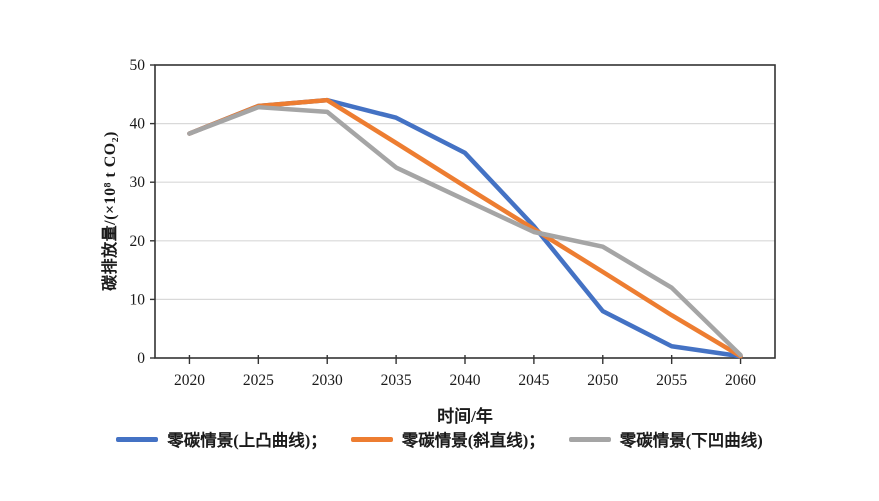  What do you see at coordinates (589, 439) in the screenshot?
I see `legend-swatch-gray-line-icon` at bounding box center [589, 439].